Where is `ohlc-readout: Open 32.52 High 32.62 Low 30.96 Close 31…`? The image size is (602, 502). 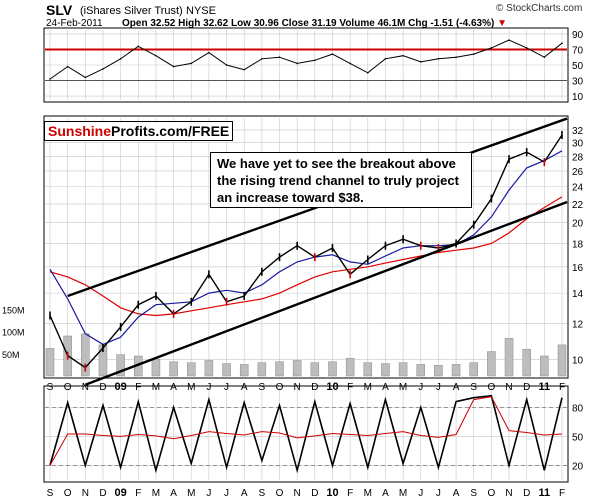 ohlc-readout: Open 32.52 High 32.62 Low 30.96 Close 31… is located at coordinates (314, 23).